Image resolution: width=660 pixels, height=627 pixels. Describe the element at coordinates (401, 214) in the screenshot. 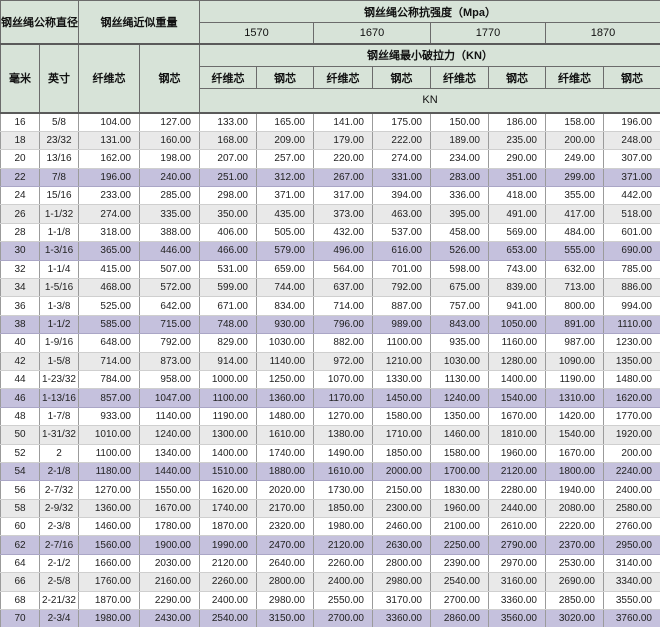

I see `cell-1670-steel: 463.00` at that location.